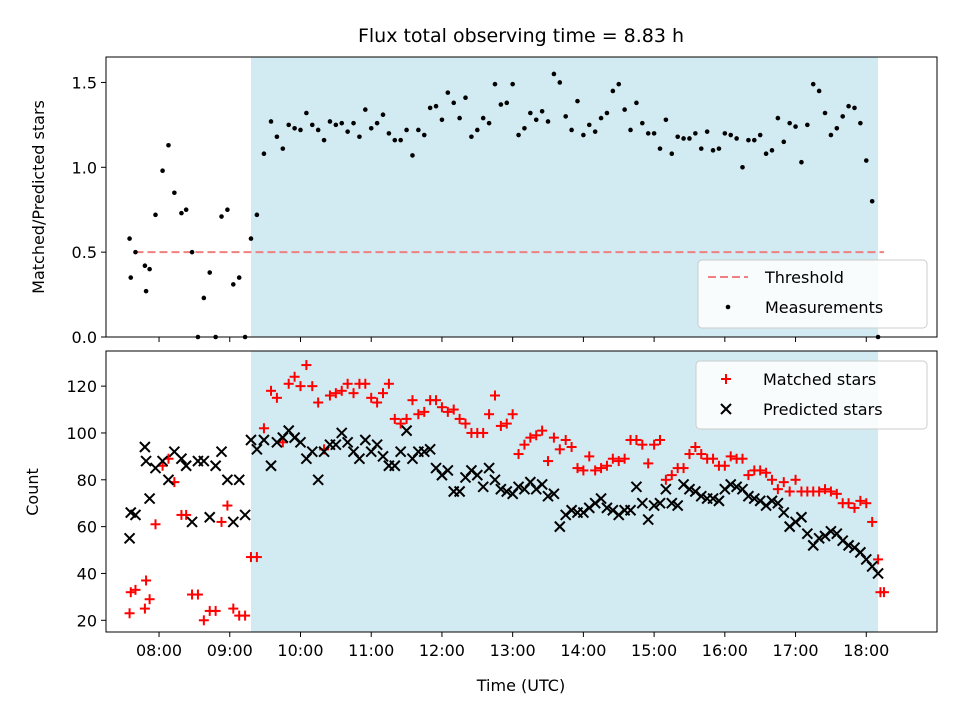 The height and width of the screenshot is (724, 960). Describe the element at coordinates (823, 409) in the screenshot. I see `legend-predicted-label: Predicted stars` at that location.